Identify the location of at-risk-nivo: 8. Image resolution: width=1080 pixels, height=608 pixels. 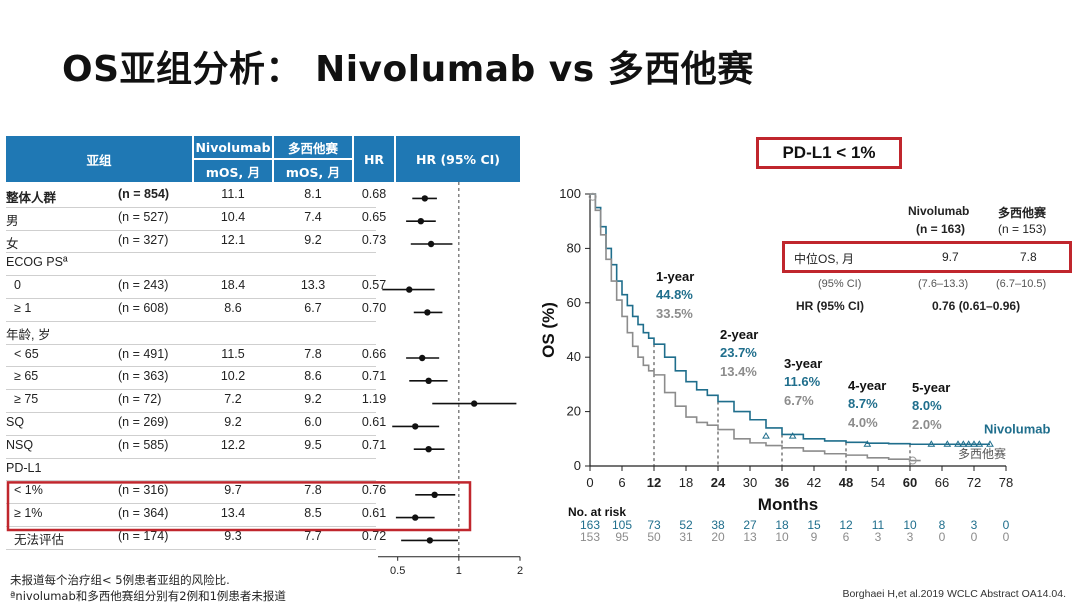
(942, 525).